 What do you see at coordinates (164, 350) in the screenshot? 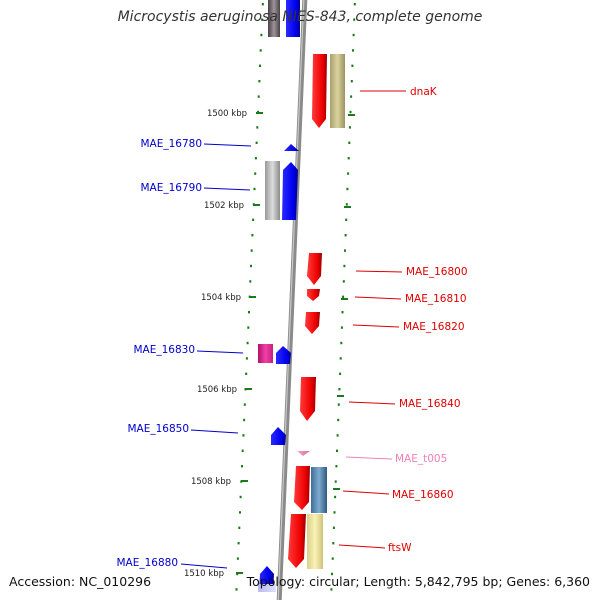
I see `label-mae-16830: MAE_16830` at bounding box center [164, 350].